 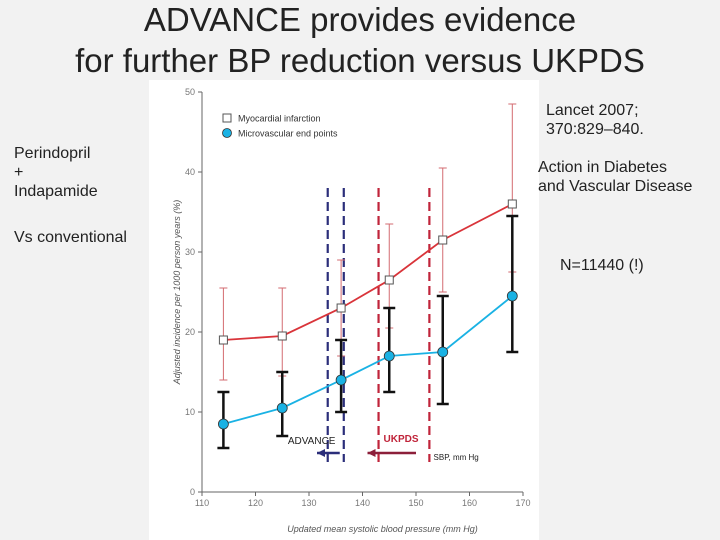 I want to click on x-tick-label-160: 160, so click(x=469, y=503).